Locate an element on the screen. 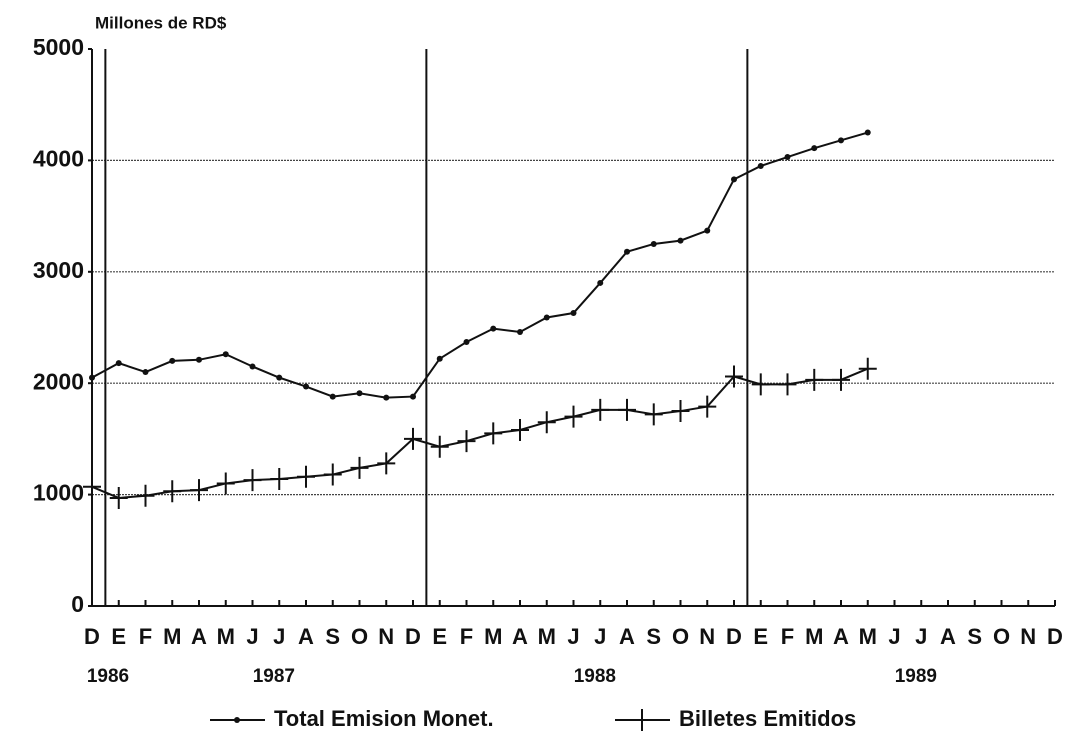 Image resolution: width=1071 pixels, height=735 pixels. legend-label: Billetes Emitidos is located at coordinates (767, 718).